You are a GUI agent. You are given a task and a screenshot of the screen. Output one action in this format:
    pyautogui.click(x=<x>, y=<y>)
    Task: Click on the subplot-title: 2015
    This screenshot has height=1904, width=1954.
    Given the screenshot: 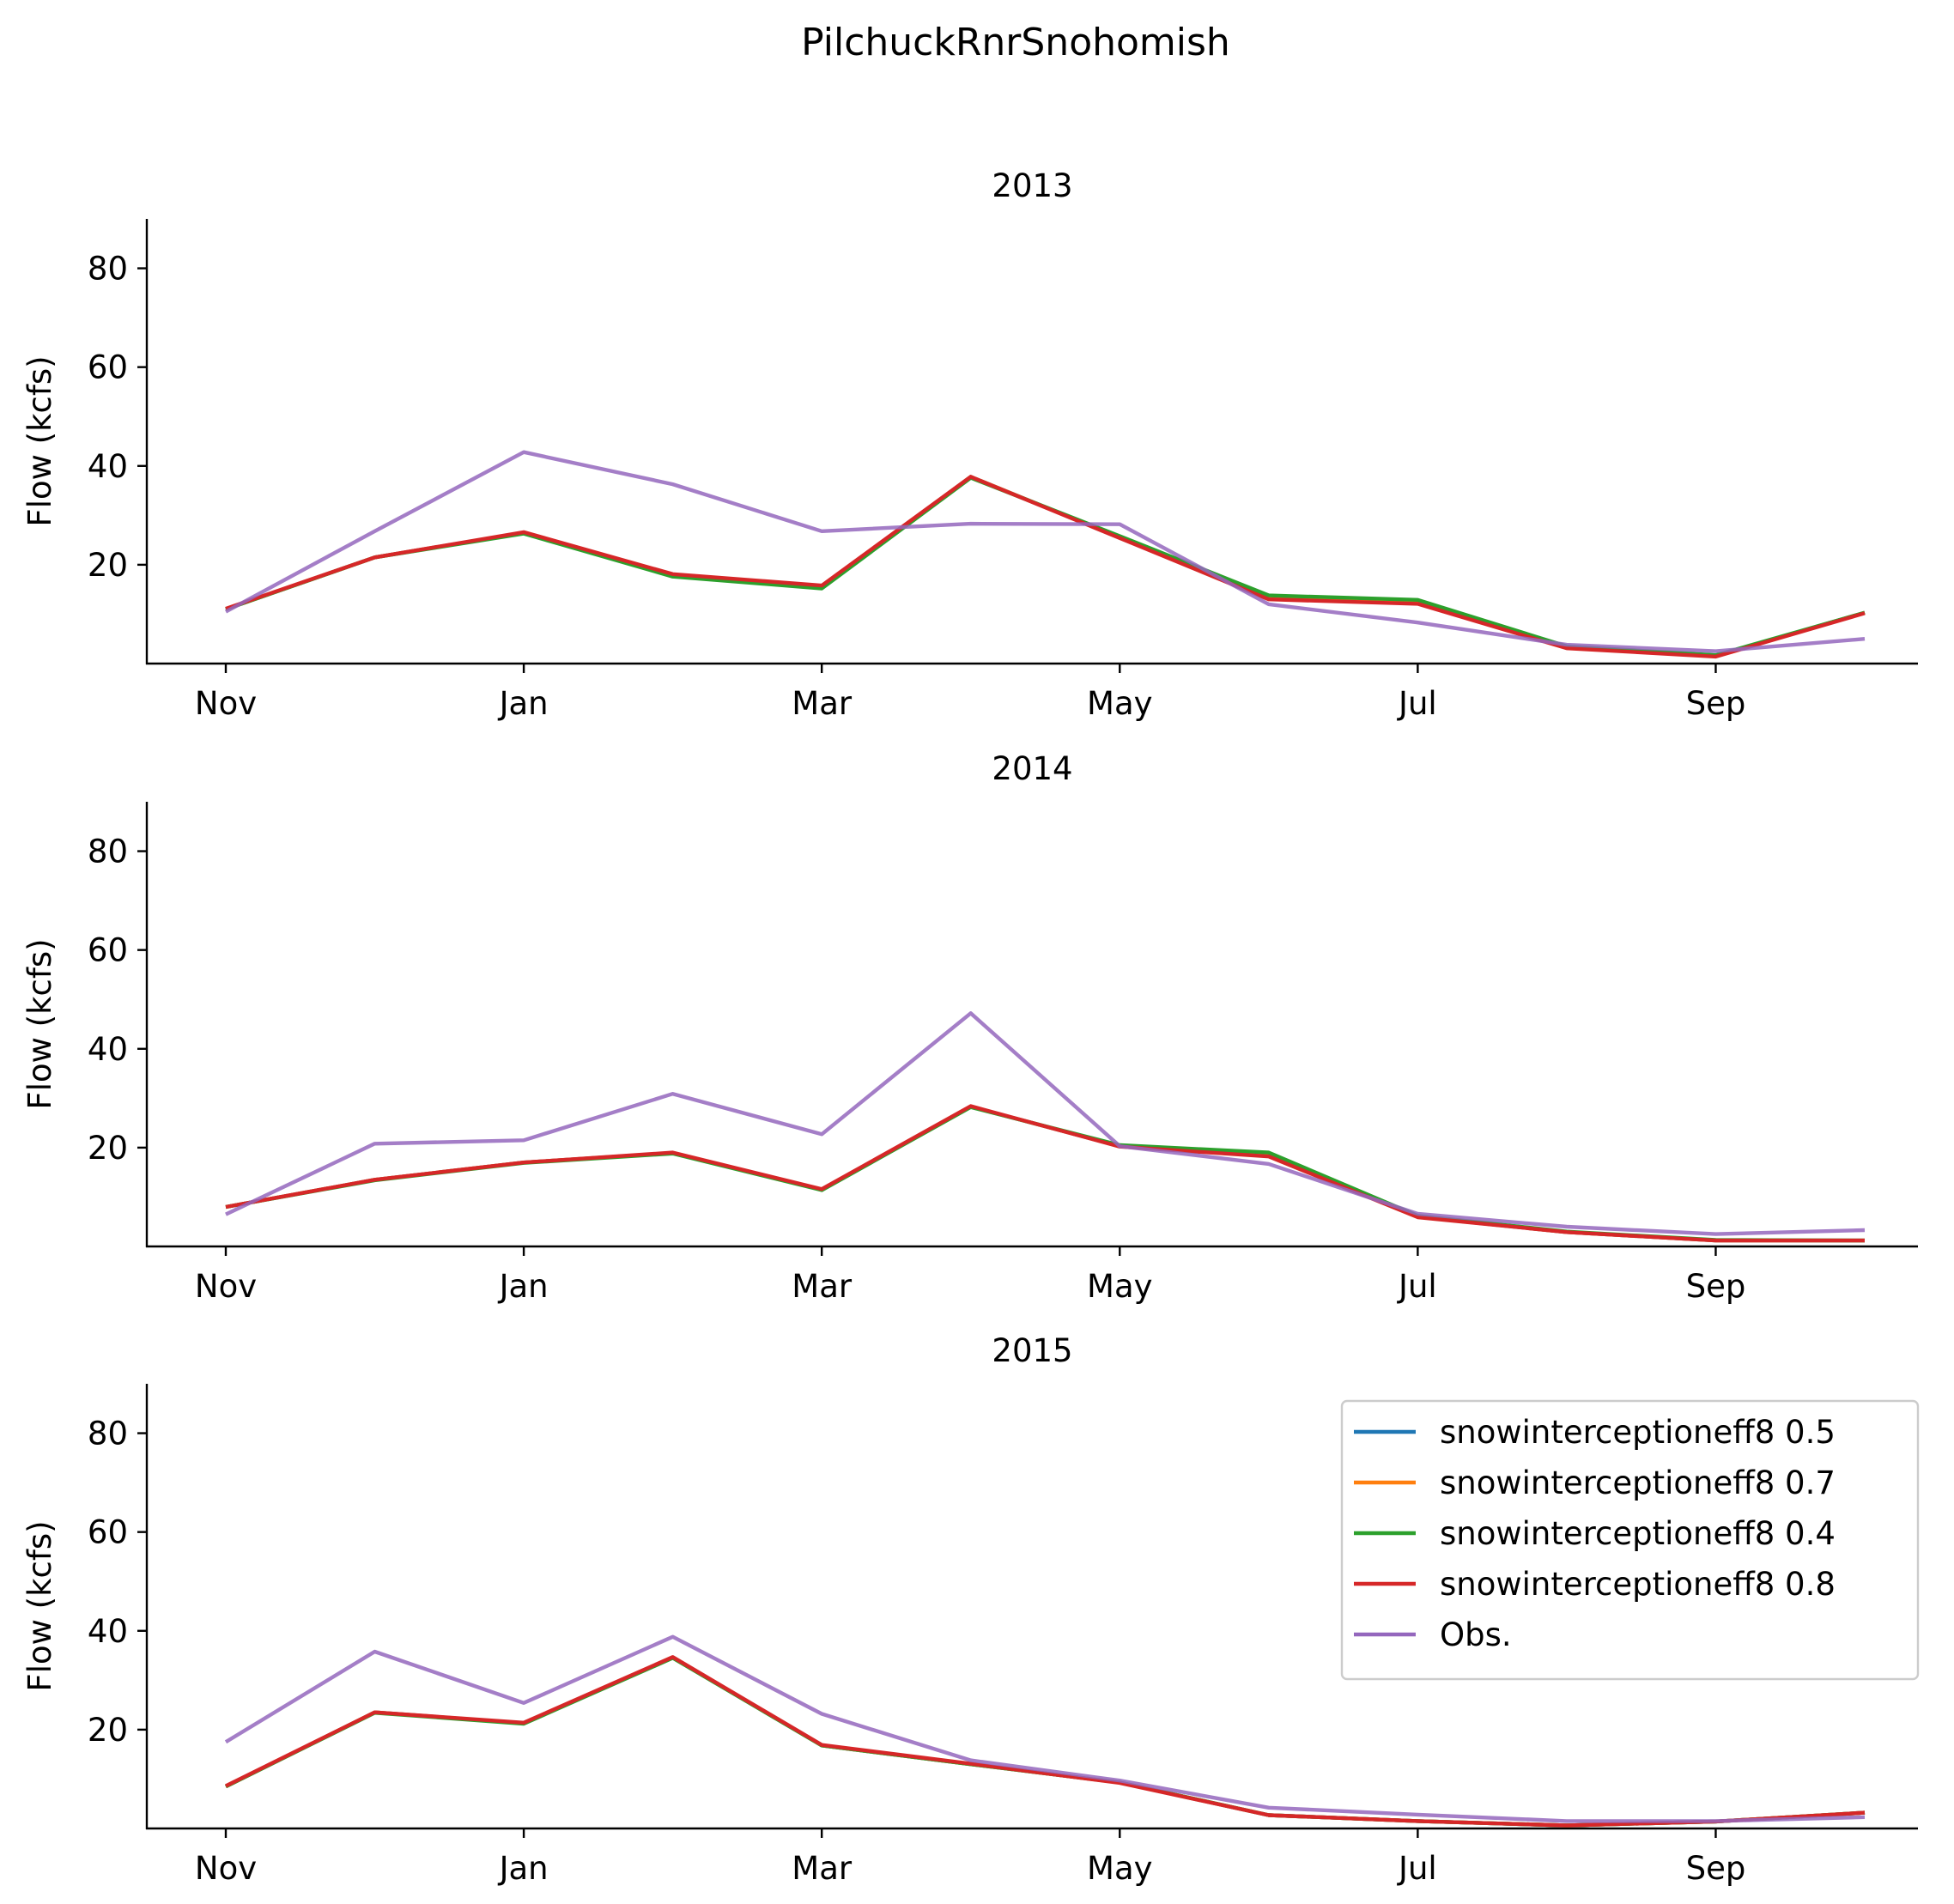 What is the action you would take?
    pyautogui.click(x=1032, y=1350)
    